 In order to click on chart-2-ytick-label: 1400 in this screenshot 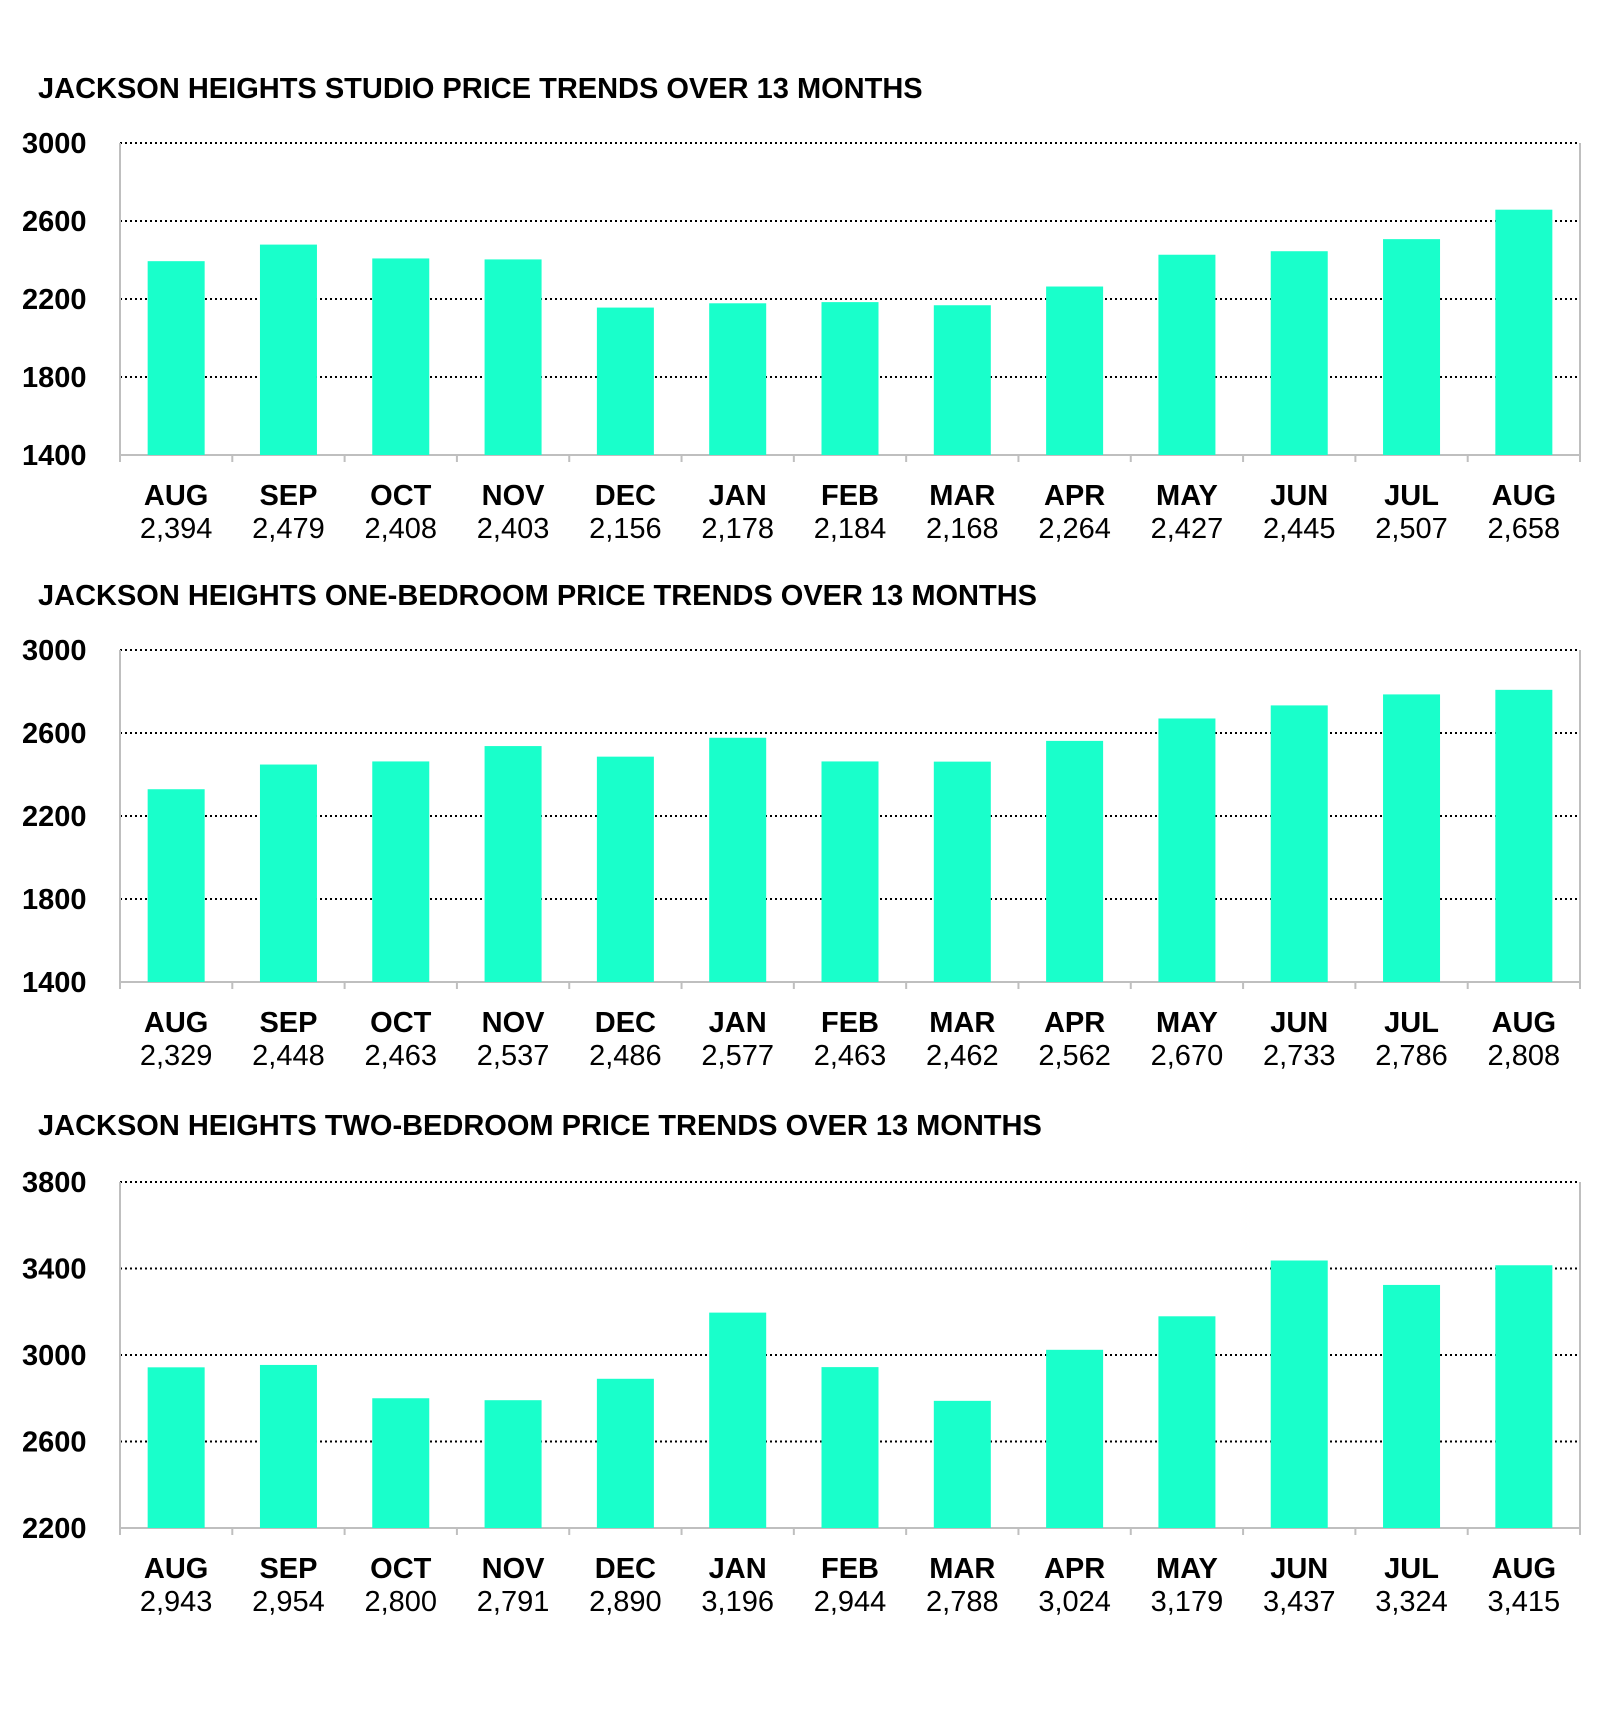, I will do `click(54, 983)`.